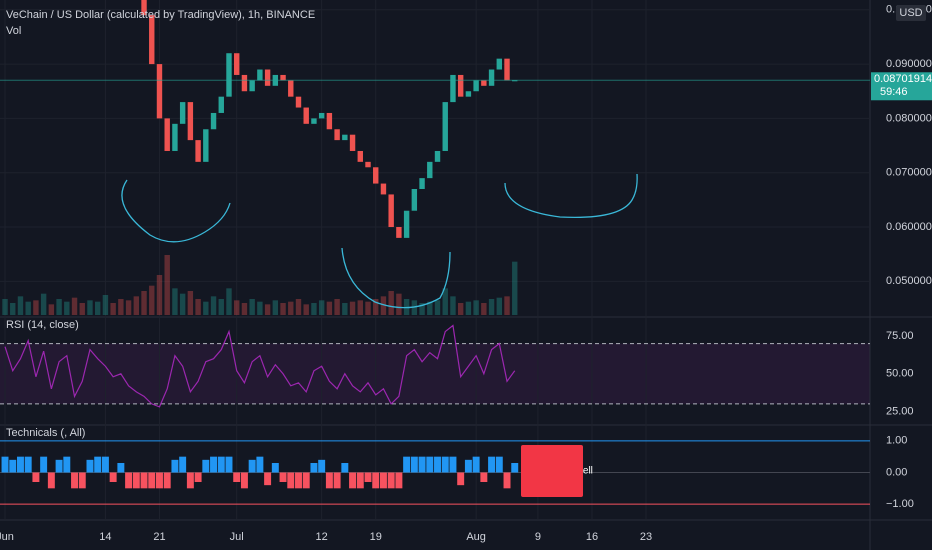  Describe the element at coordinates (909, 227) in the screenshot. I see `y-tick-label: 0.06000000` at that location.